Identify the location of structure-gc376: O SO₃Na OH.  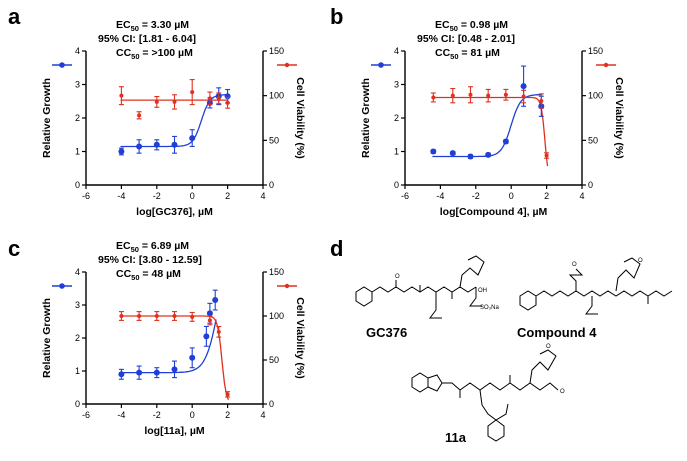
(427, 287).